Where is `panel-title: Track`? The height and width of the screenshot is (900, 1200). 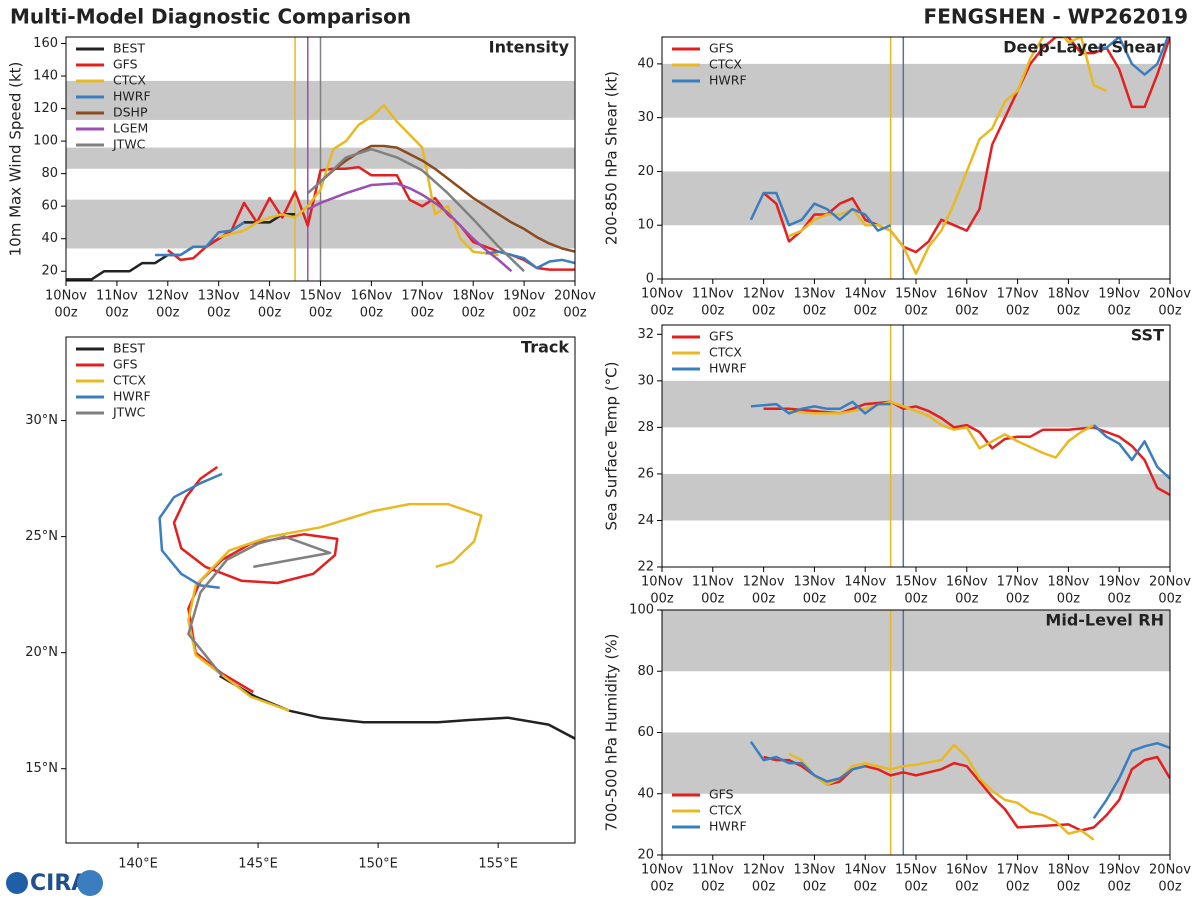
panel-title: Track is located at coordinates (545, 347).